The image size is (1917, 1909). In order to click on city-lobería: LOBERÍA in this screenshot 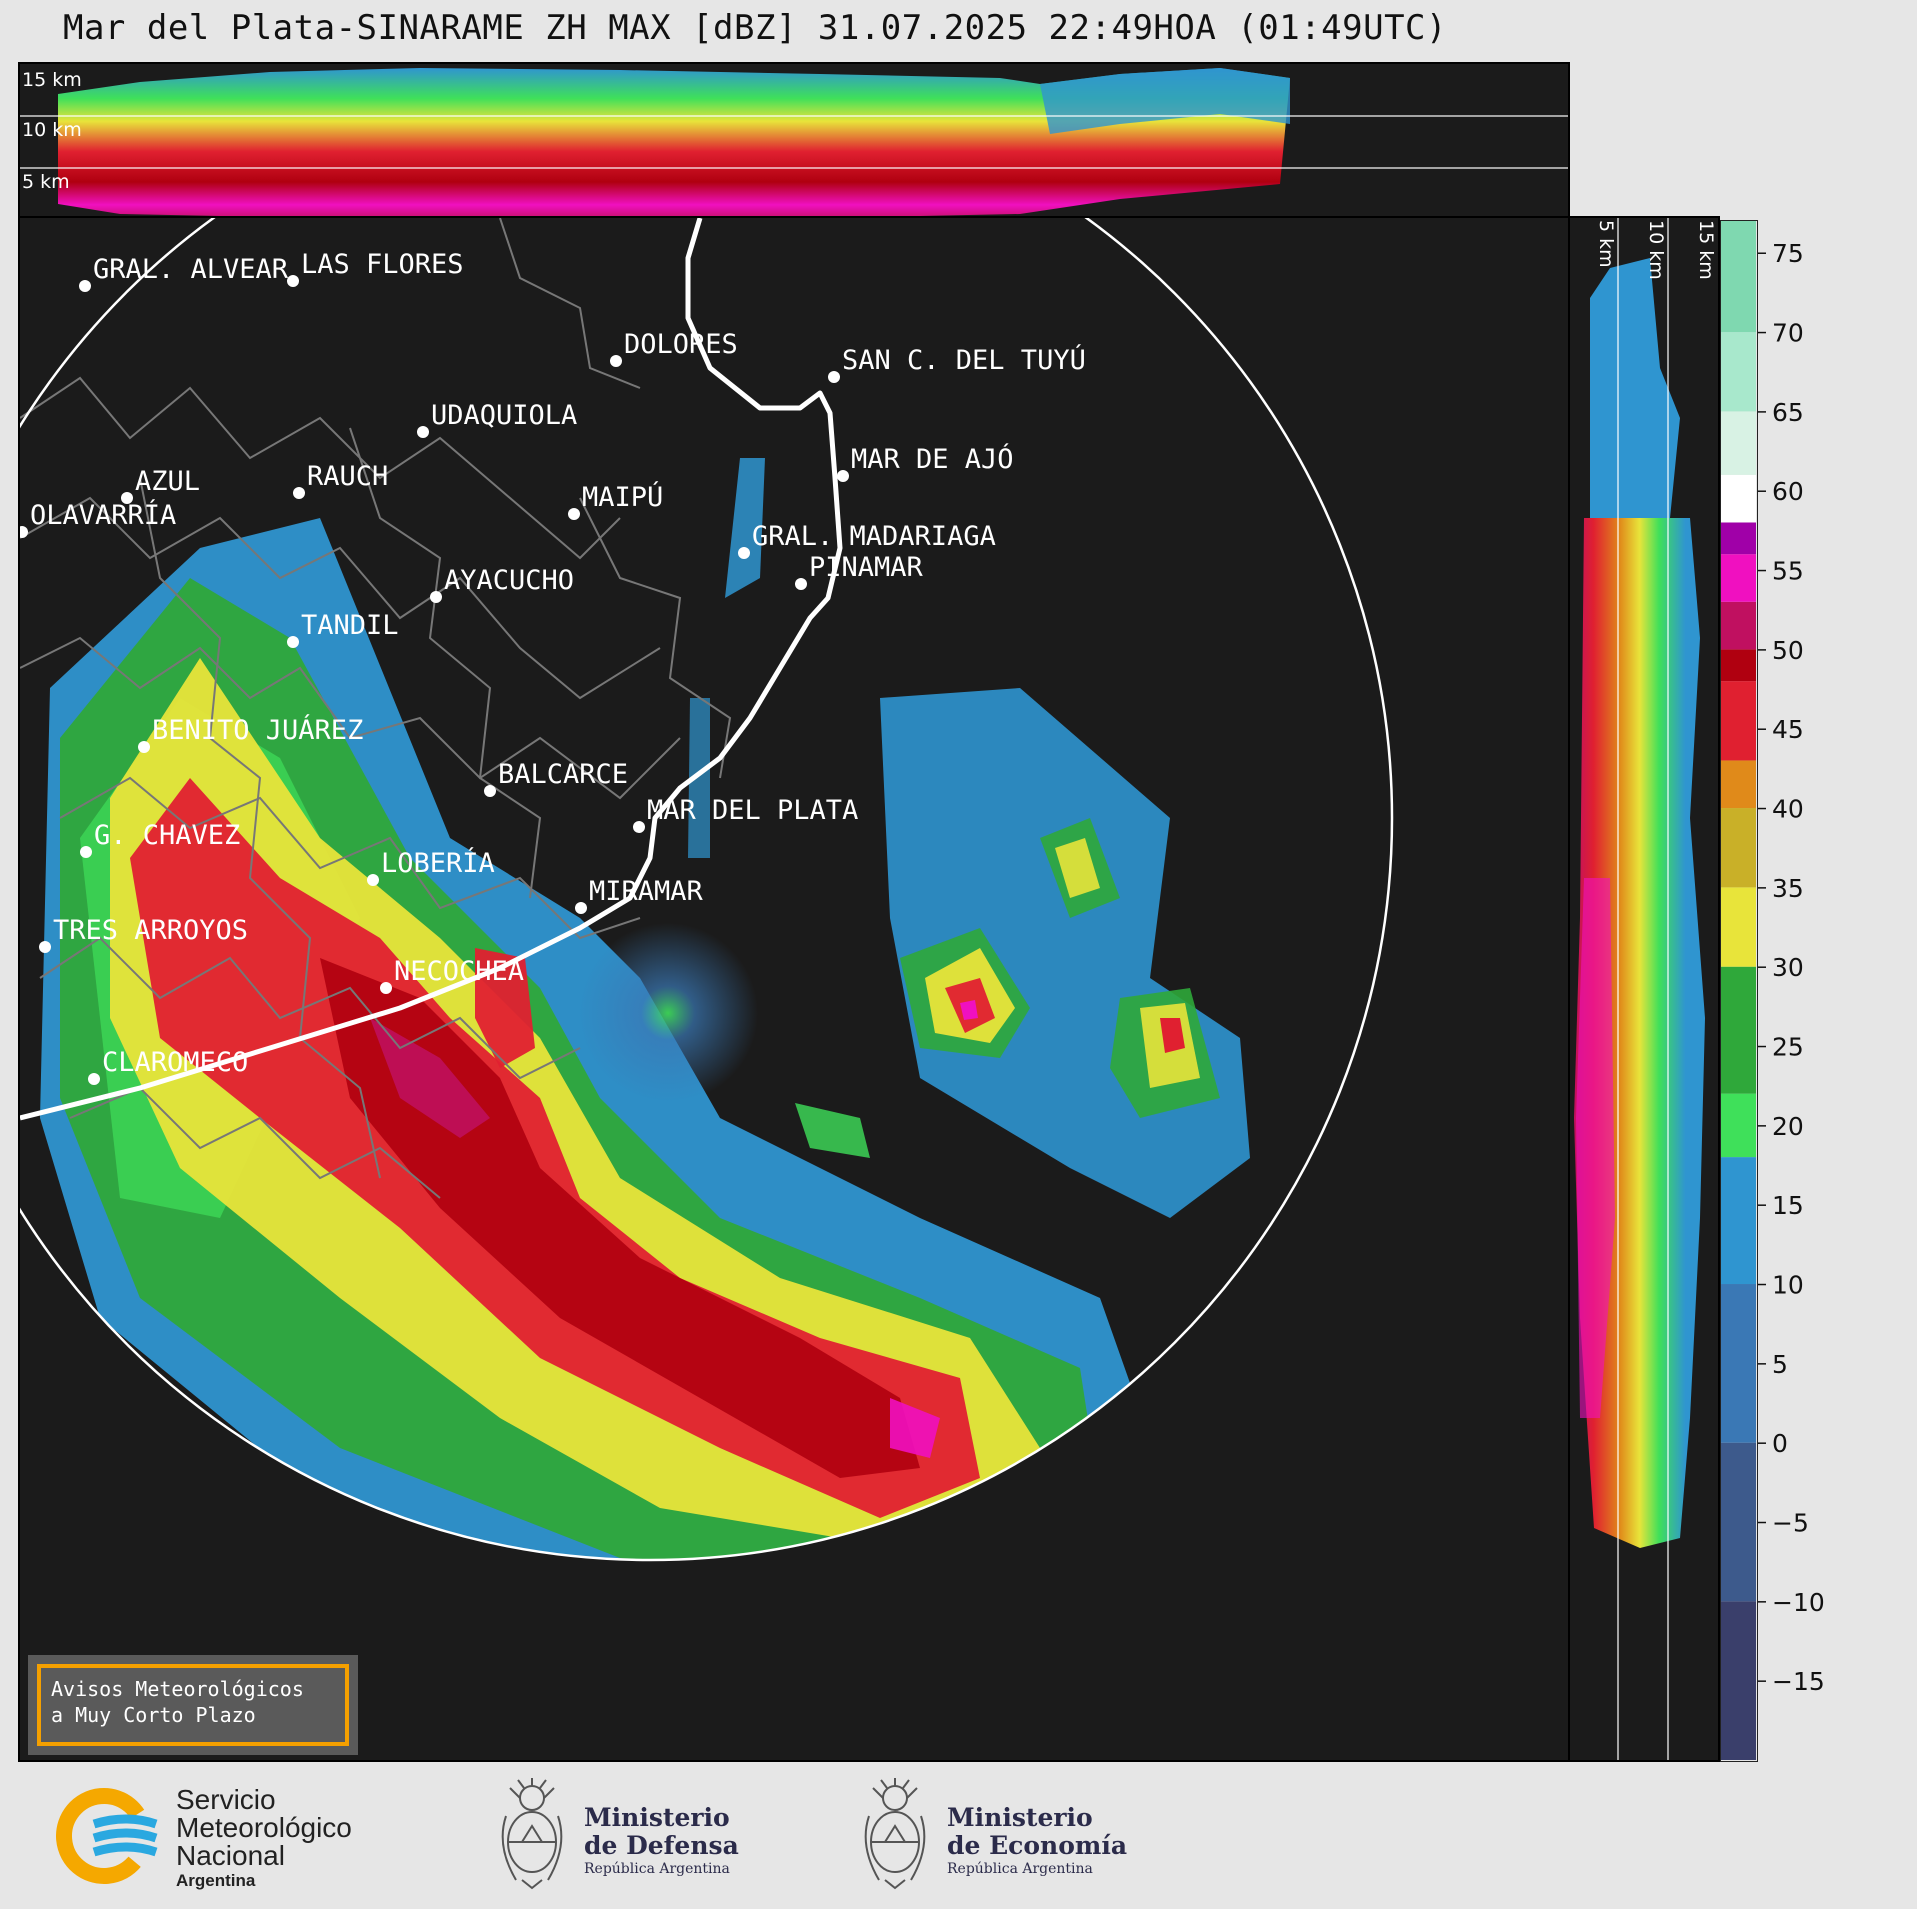, I will do `click(431, 866)`.